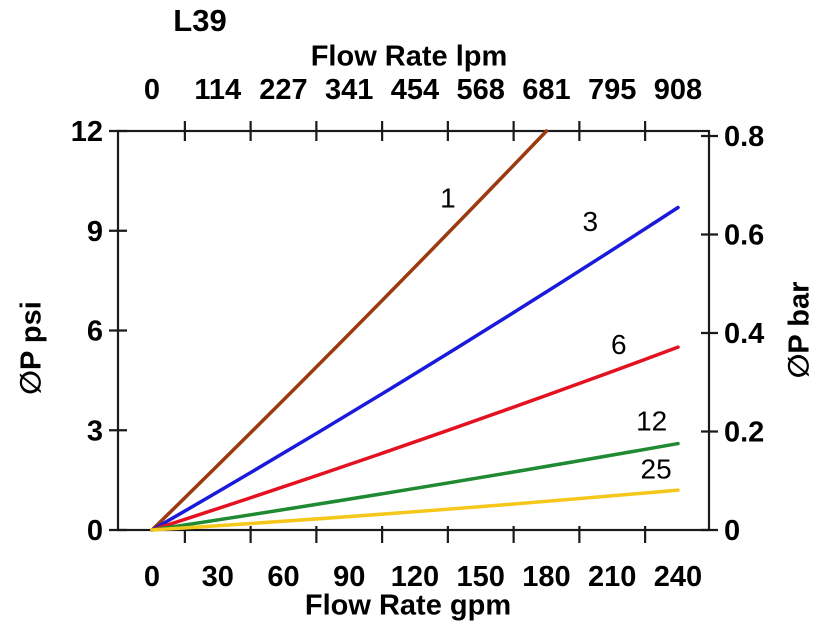 Image resolution: width=832 pixels, height=638 pixels. What do you see at coordinates (678, 577) in the screenshot?
I see `bottom-axis-tick-label: 240` at bounding box center [678, 577].